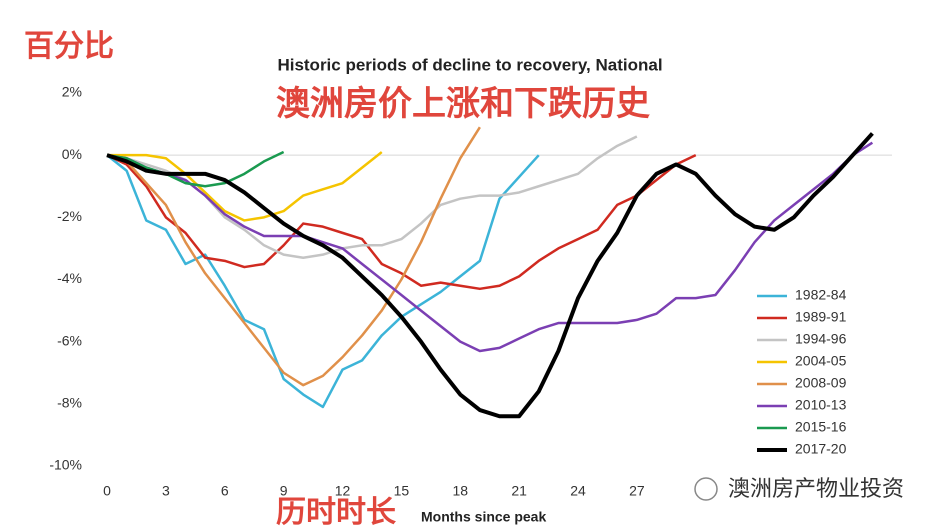 This screenshot has height=530, width=941. What do you see at coordinates (402, 491) in the screenshot?
I see `x-tick-label: 15` at bounding box center [402, 491].